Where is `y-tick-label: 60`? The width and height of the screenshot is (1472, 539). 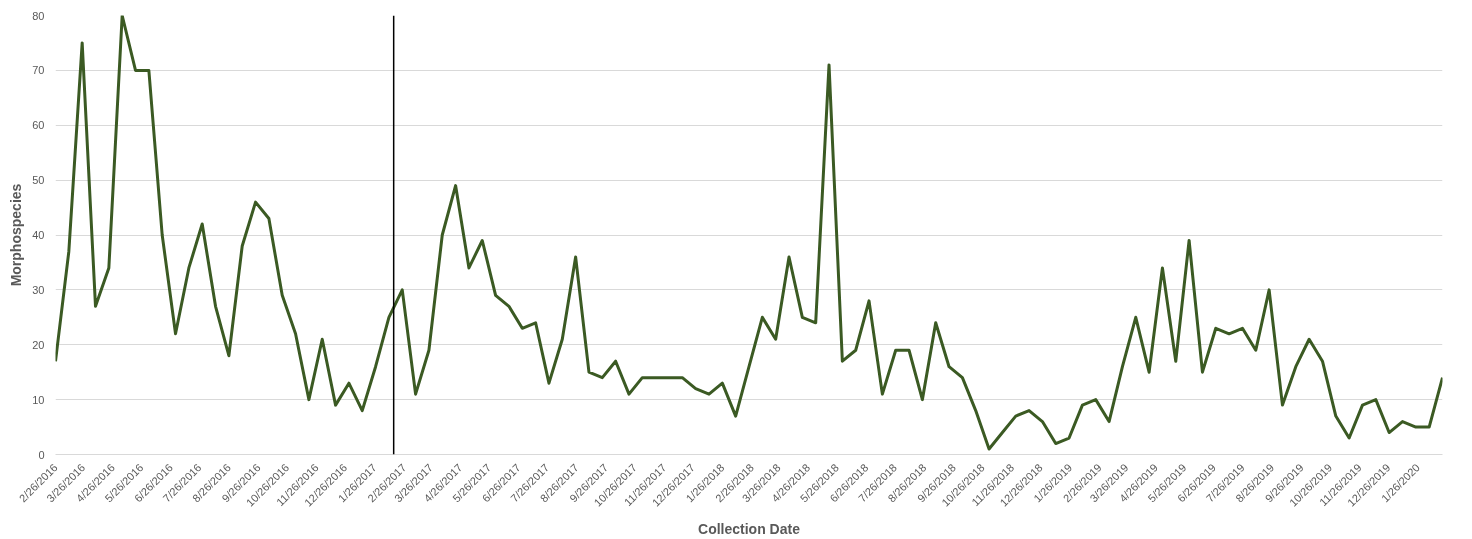
y-tick-label: 60 is located at coordinates (38, 125).